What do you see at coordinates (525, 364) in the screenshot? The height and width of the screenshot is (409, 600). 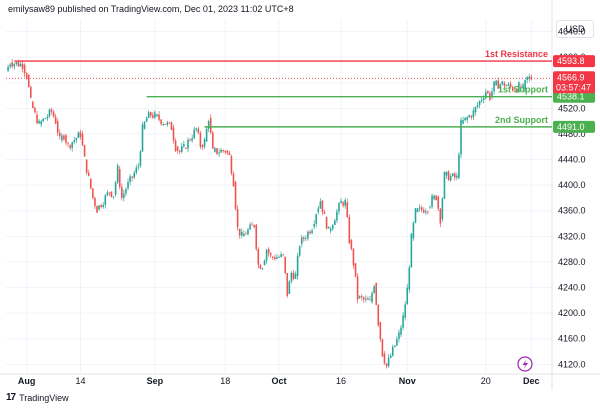 I see `lightning-event-icon` at bounding box center [525, 364].